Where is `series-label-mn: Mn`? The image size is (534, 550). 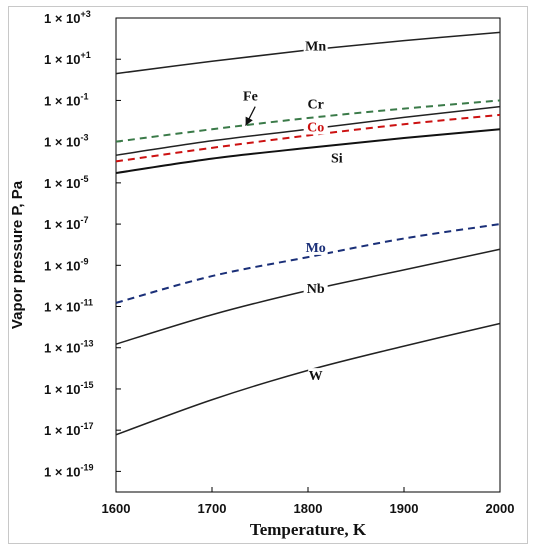 series-label-mn: Mn is located at coordinates (315, 46).